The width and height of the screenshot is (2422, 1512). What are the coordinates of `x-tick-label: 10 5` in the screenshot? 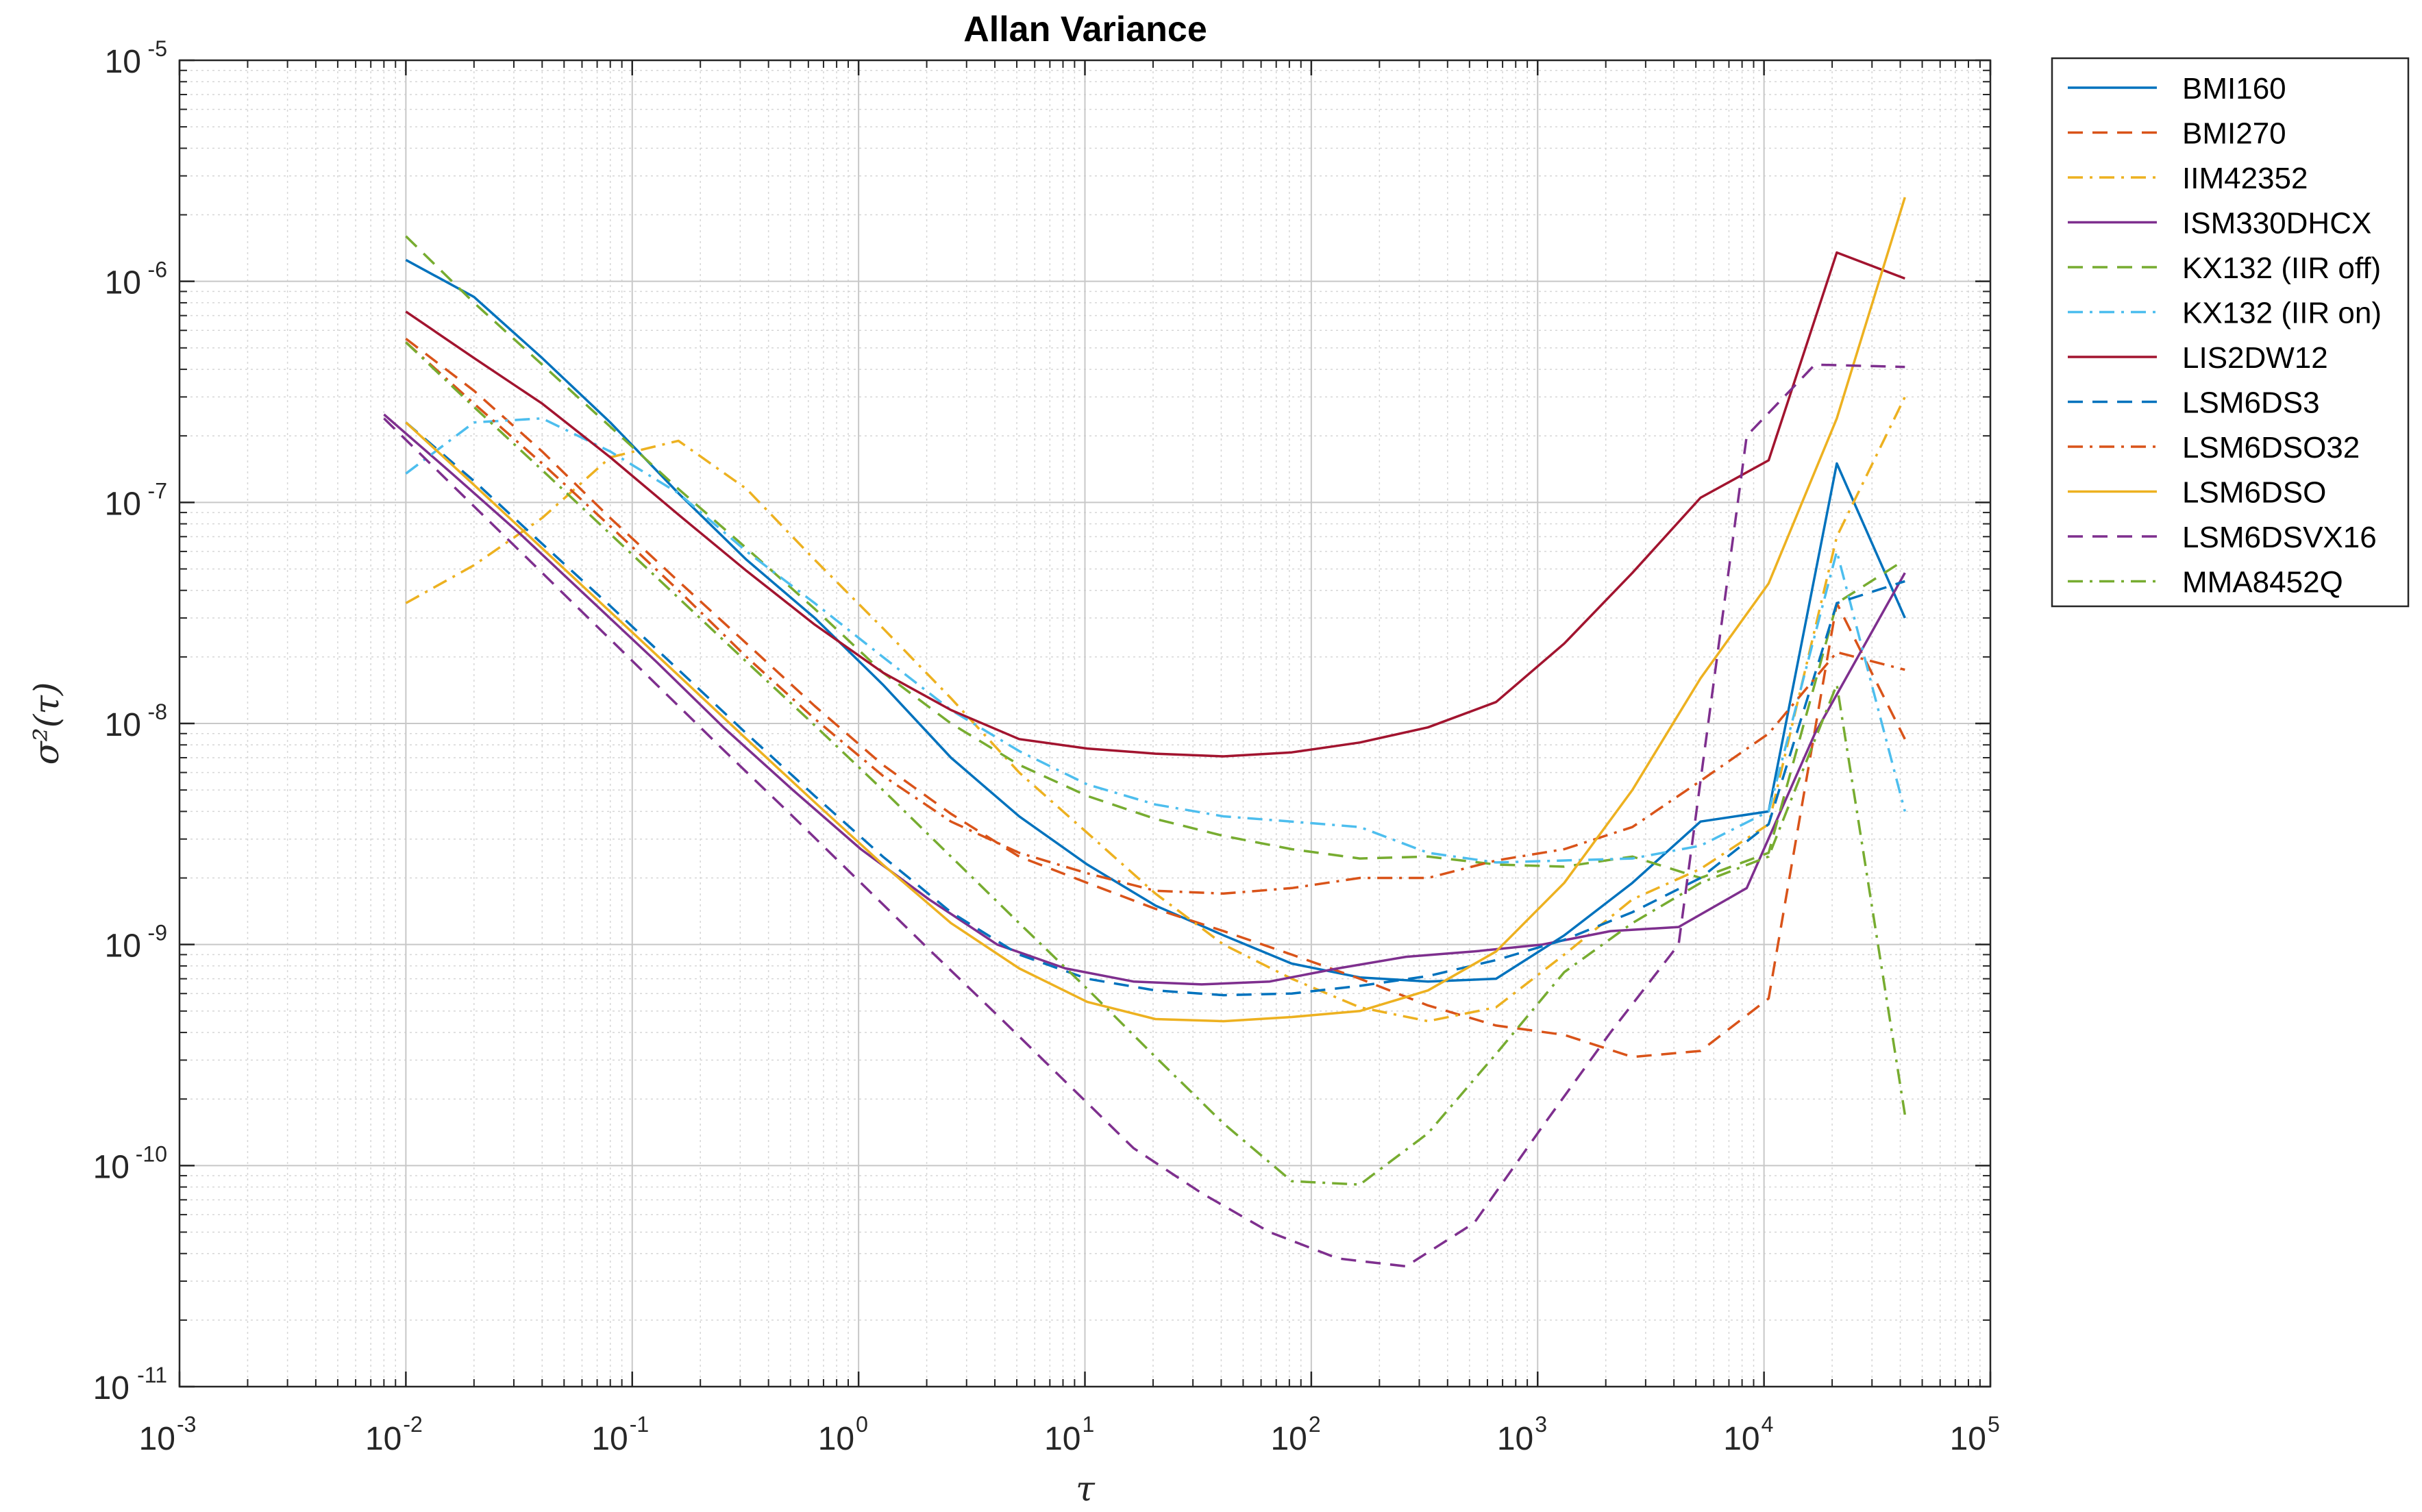 It's located at (1975, 1434).